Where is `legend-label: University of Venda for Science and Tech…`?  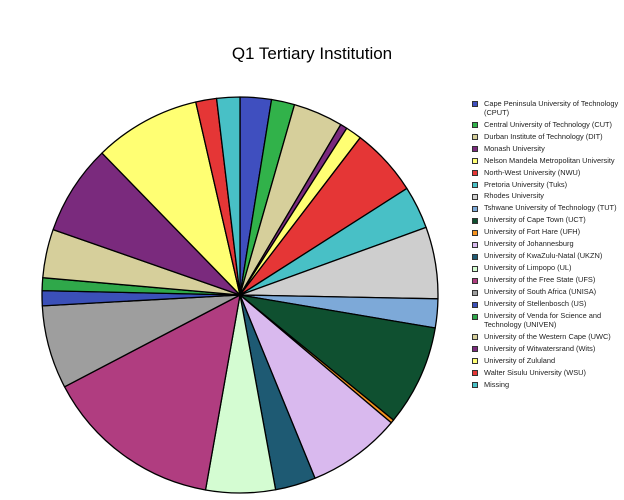
legend-label: University of Venda for Science and Tech… is located at coordinates (543, 320).